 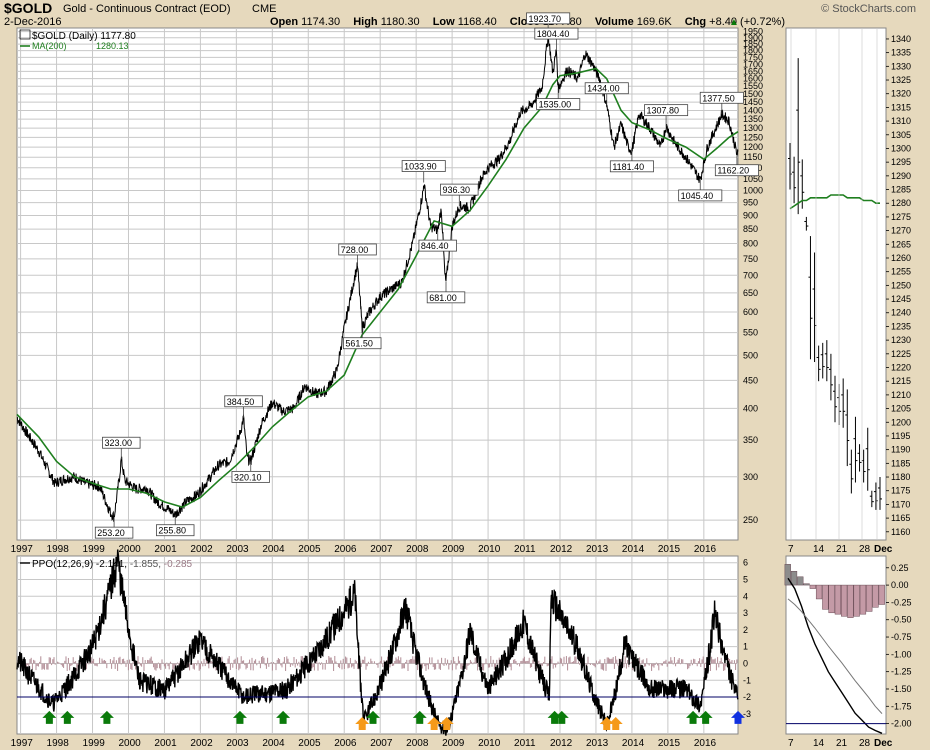 I want to click on x-tick-label: 2010, so click(x=489, y=549).